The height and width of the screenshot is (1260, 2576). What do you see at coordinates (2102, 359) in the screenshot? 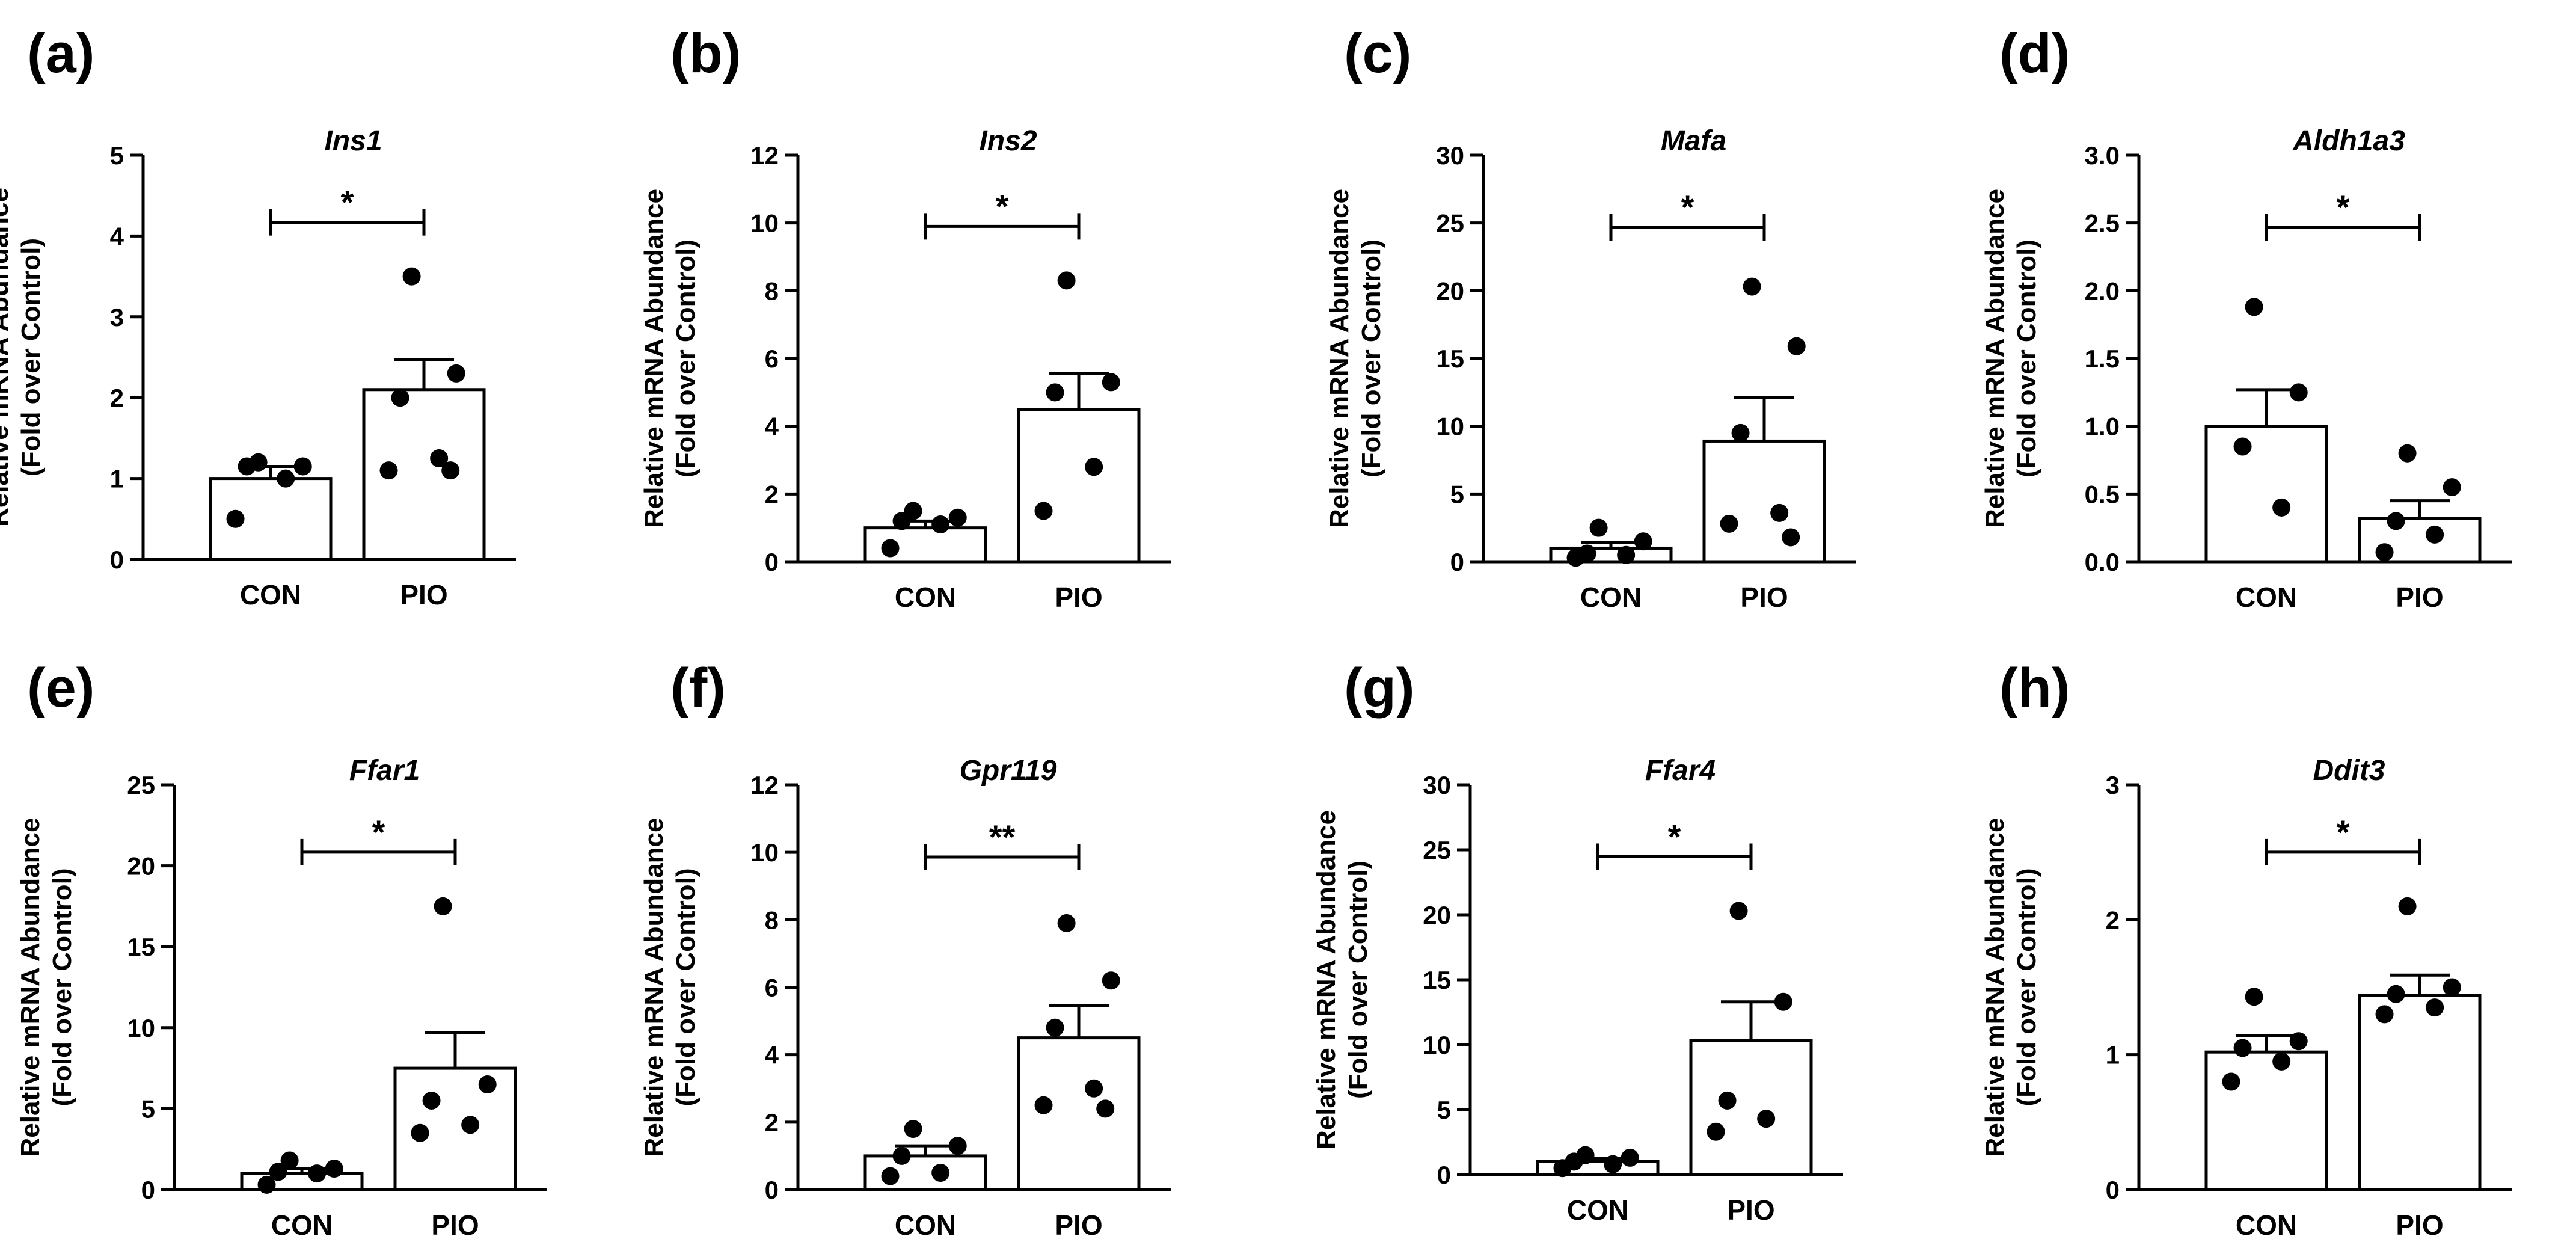
I see `y-tick-label: 1.5` at bounding box center [2102, 359].